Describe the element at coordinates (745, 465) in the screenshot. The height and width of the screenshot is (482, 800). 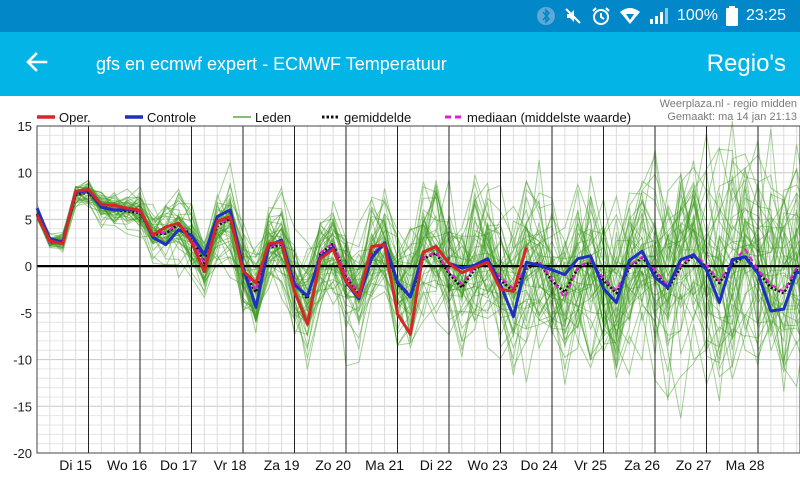
I see `x-day-label: Ma 28` at that location.